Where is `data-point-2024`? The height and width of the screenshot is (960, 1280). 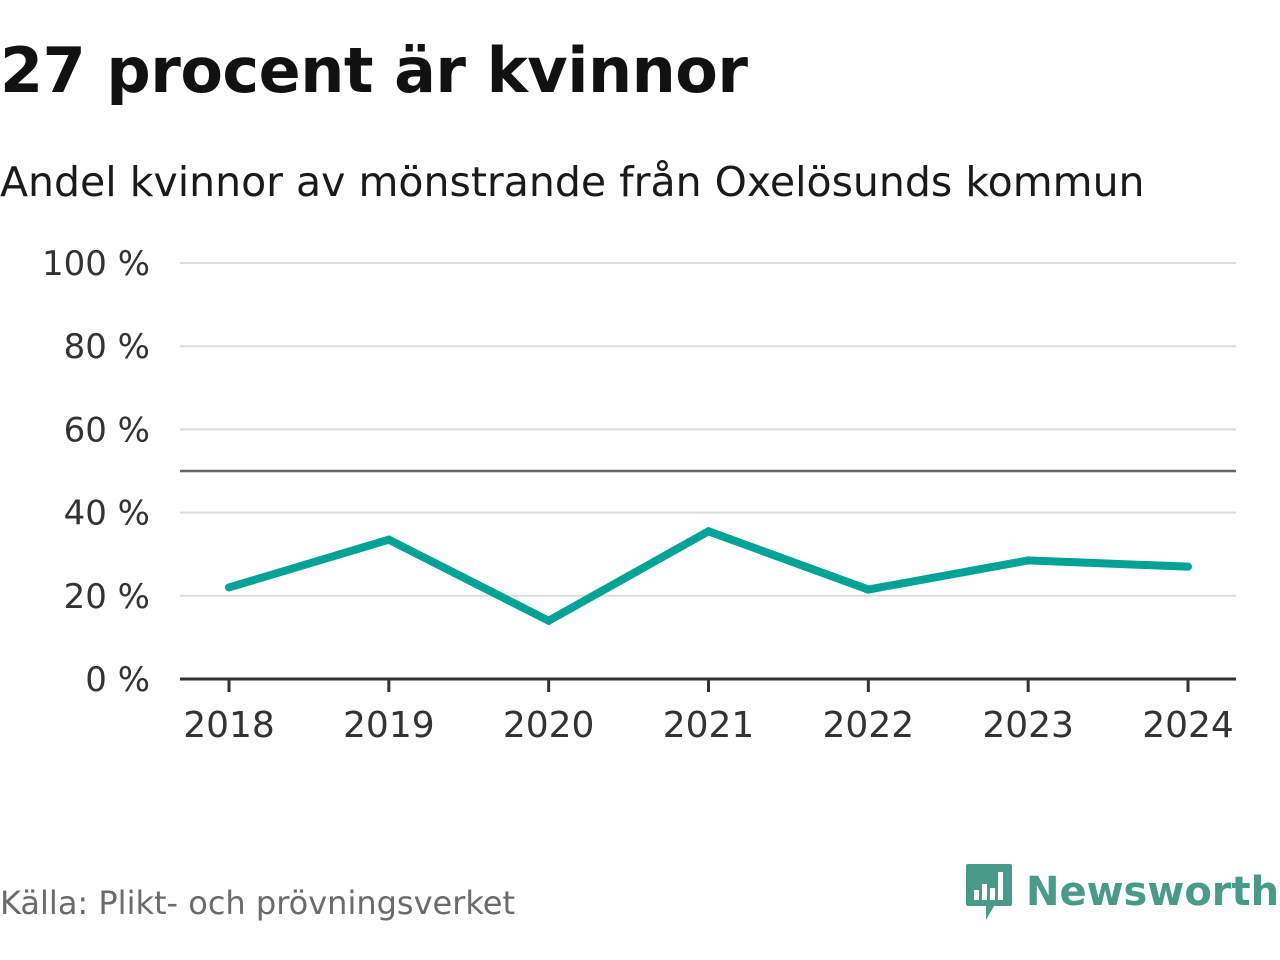
data-point-2024 is located at coordinates (1188, 566).